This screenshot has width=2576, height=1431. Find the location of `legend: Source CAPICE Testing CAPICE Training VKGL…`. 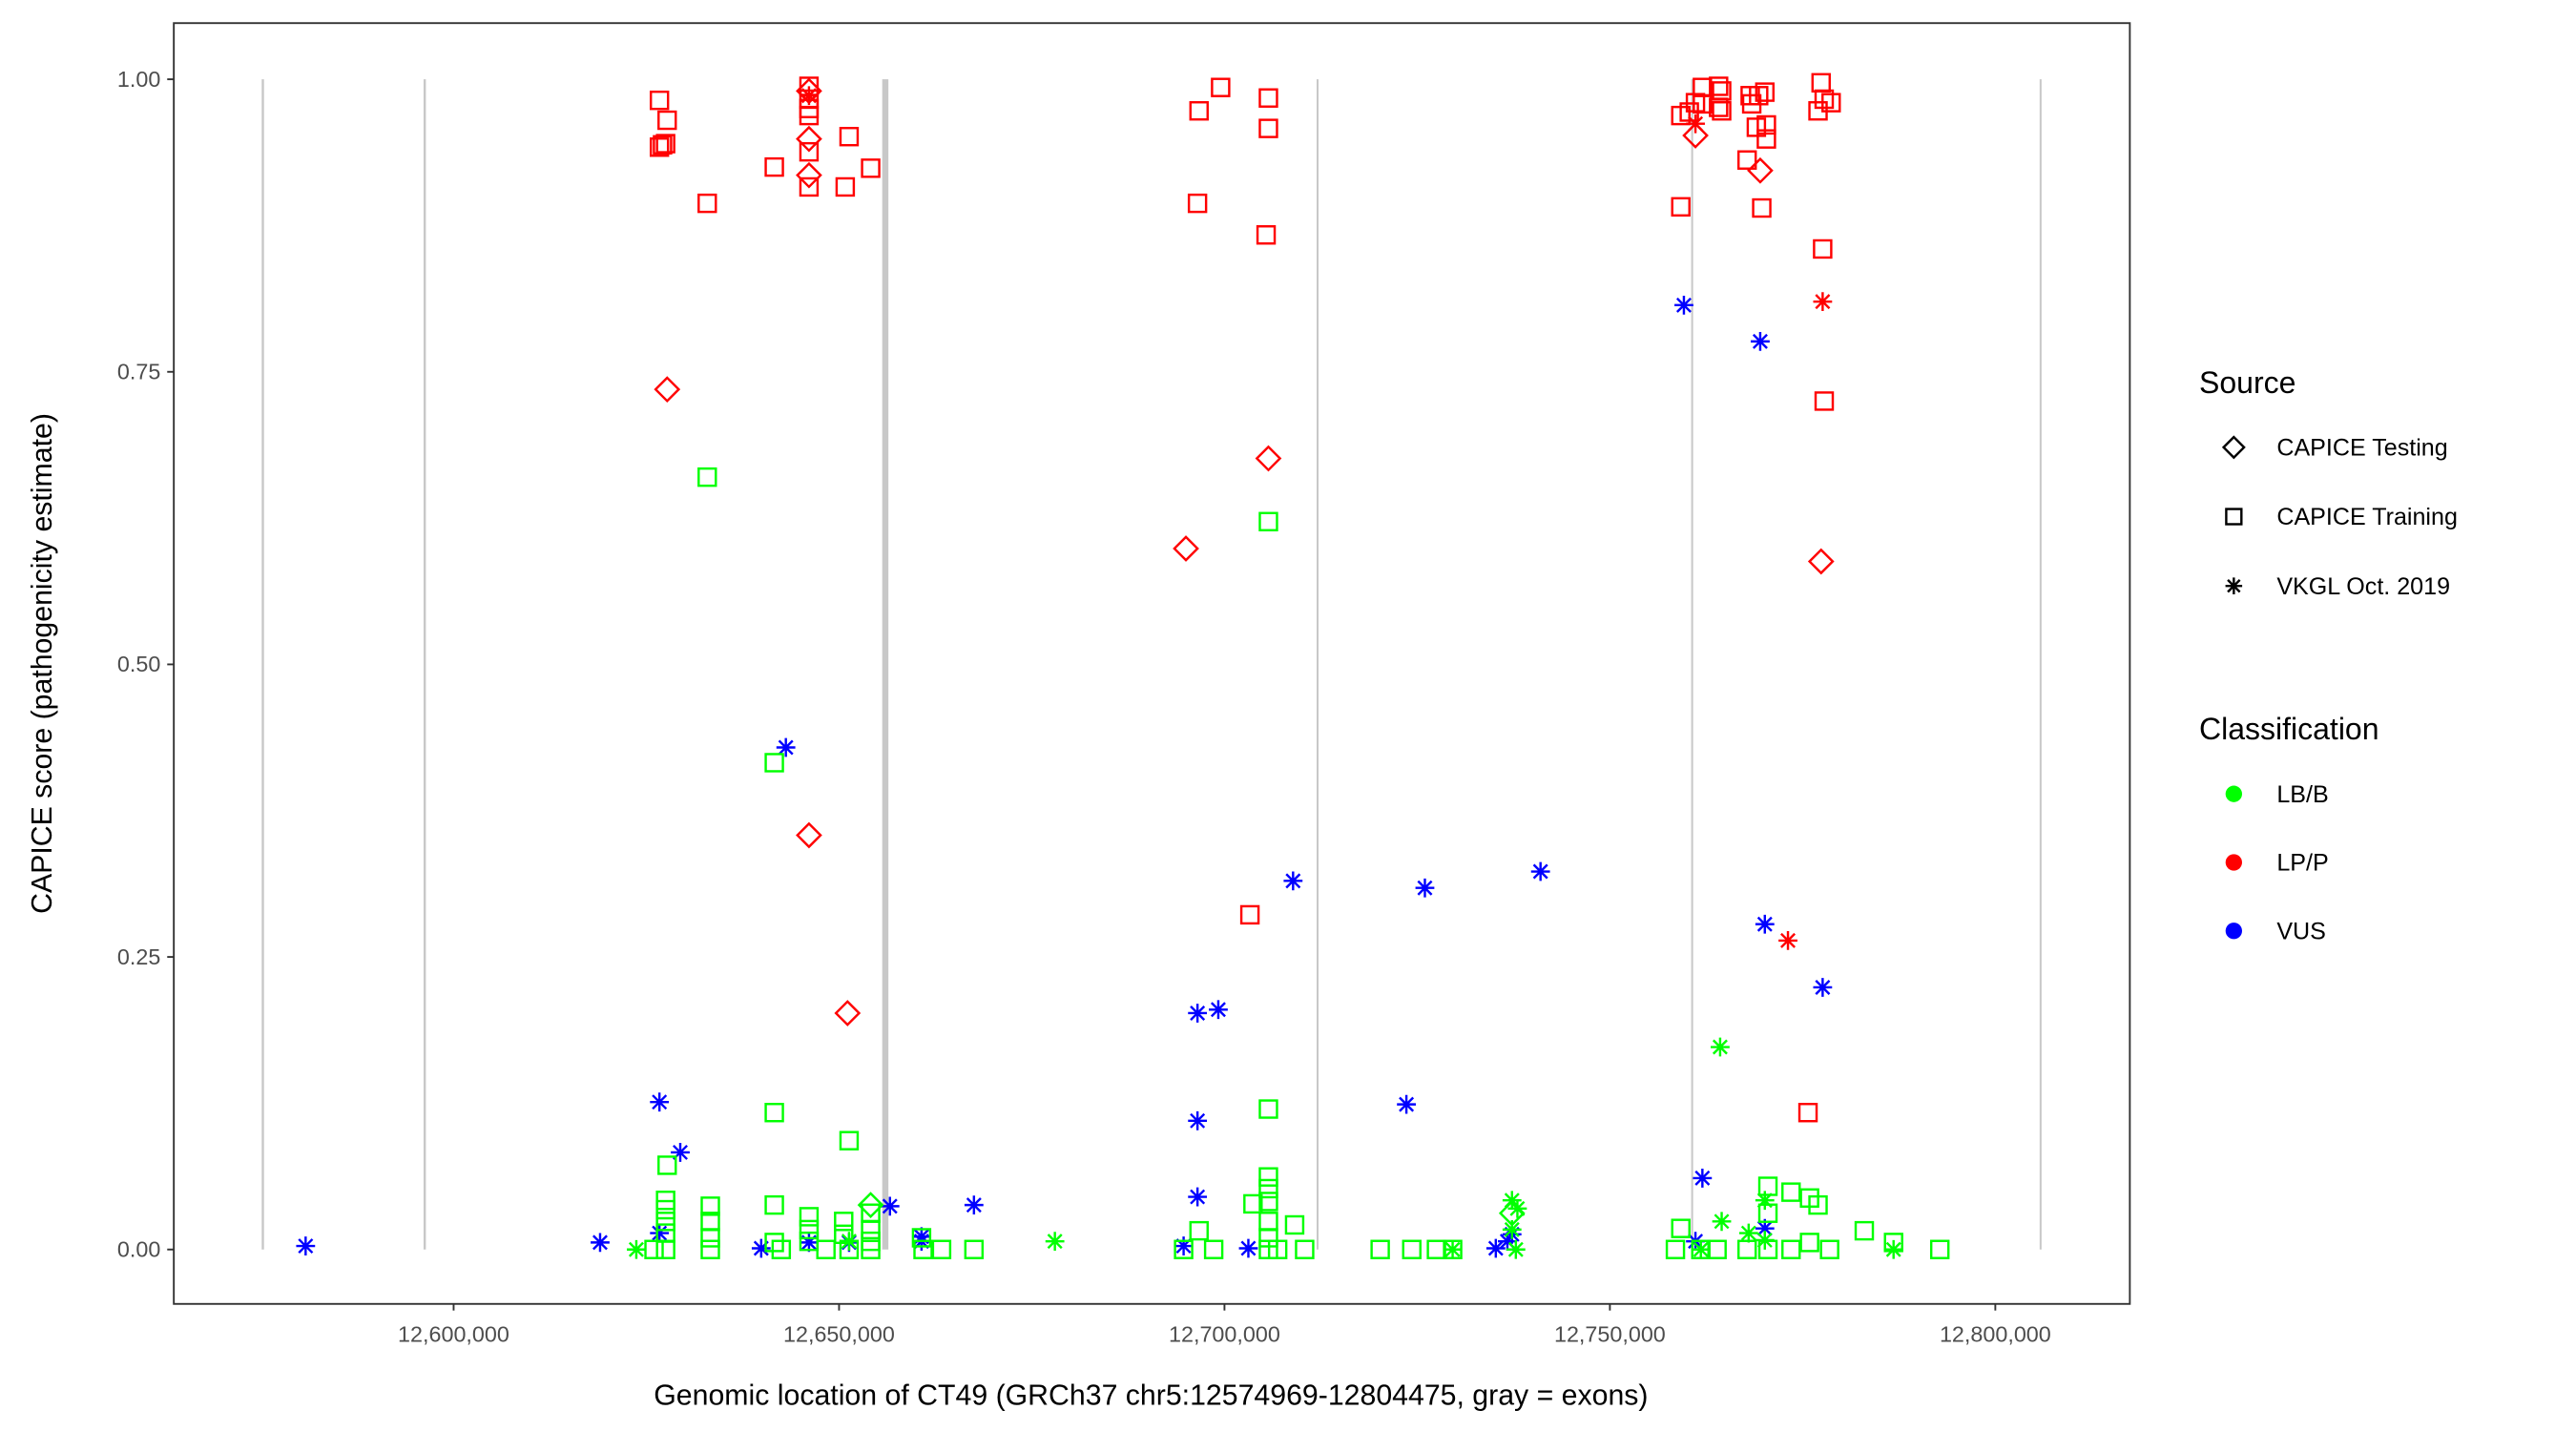

legend: Source CAPICE Testing CAPICE Training VKGL… is located at coordinates (2328, 655).